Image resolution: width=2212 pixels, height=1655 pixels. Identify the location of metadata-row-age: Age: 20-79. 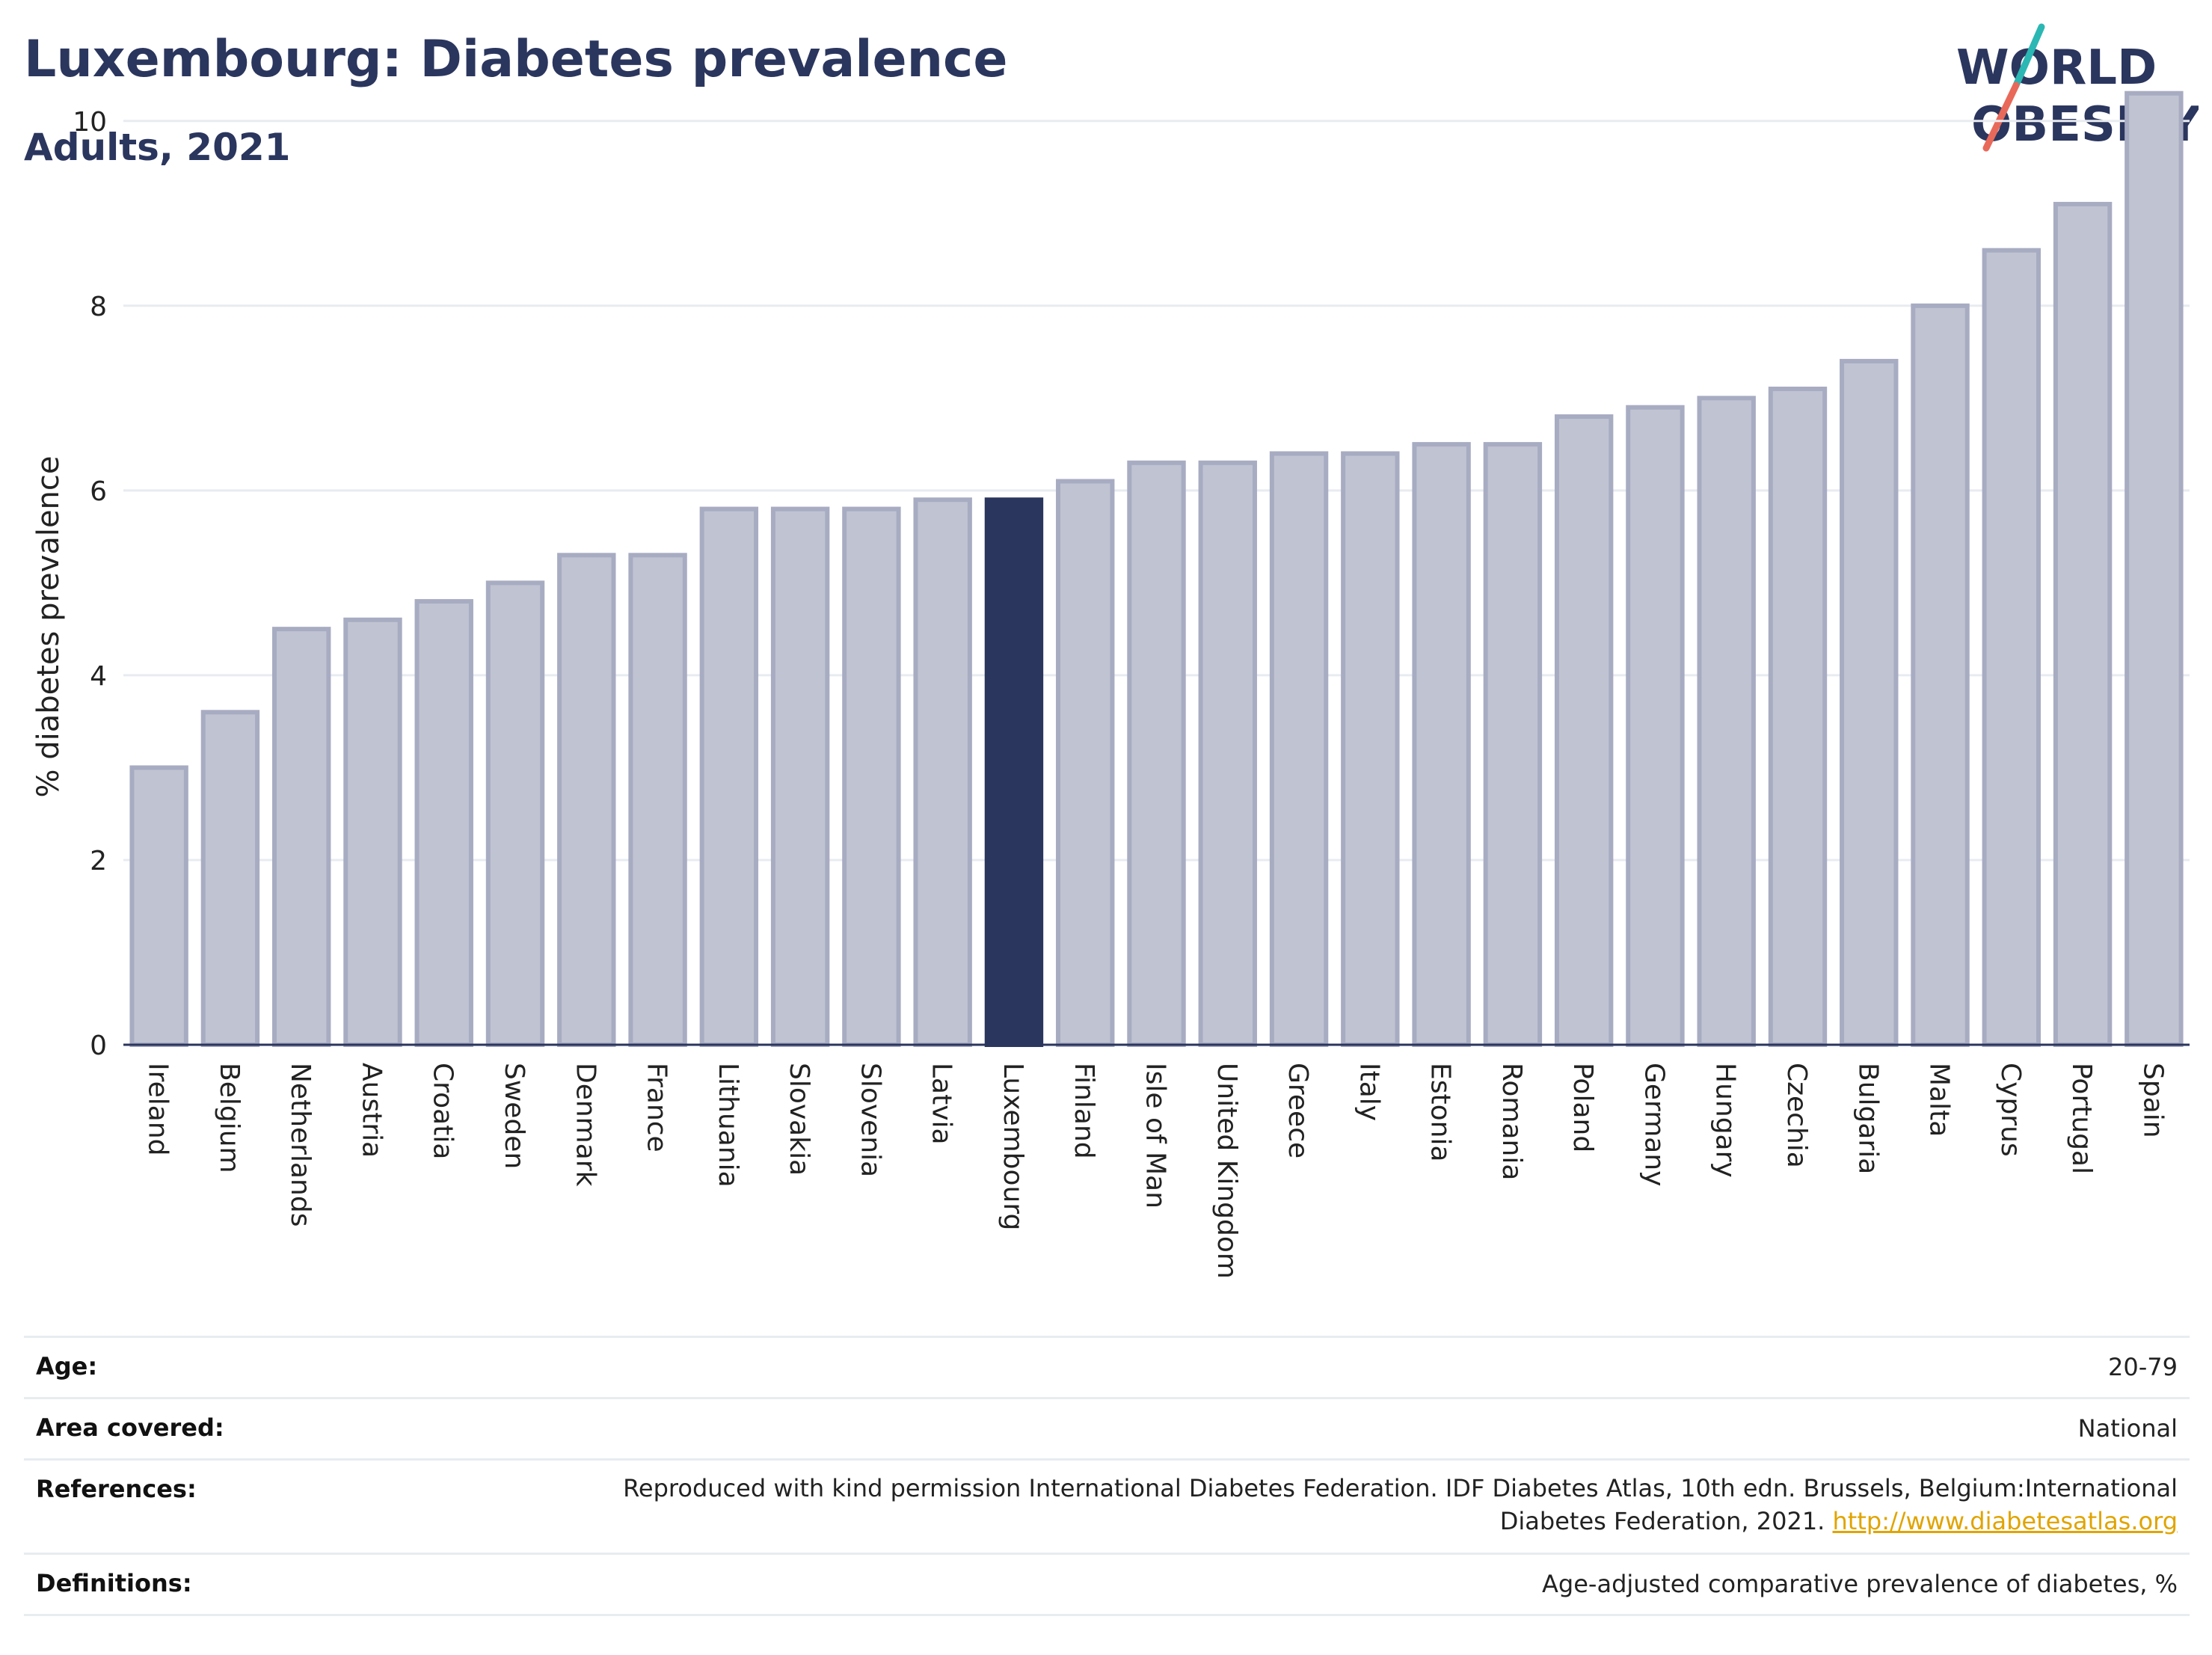
(1107, 1367).